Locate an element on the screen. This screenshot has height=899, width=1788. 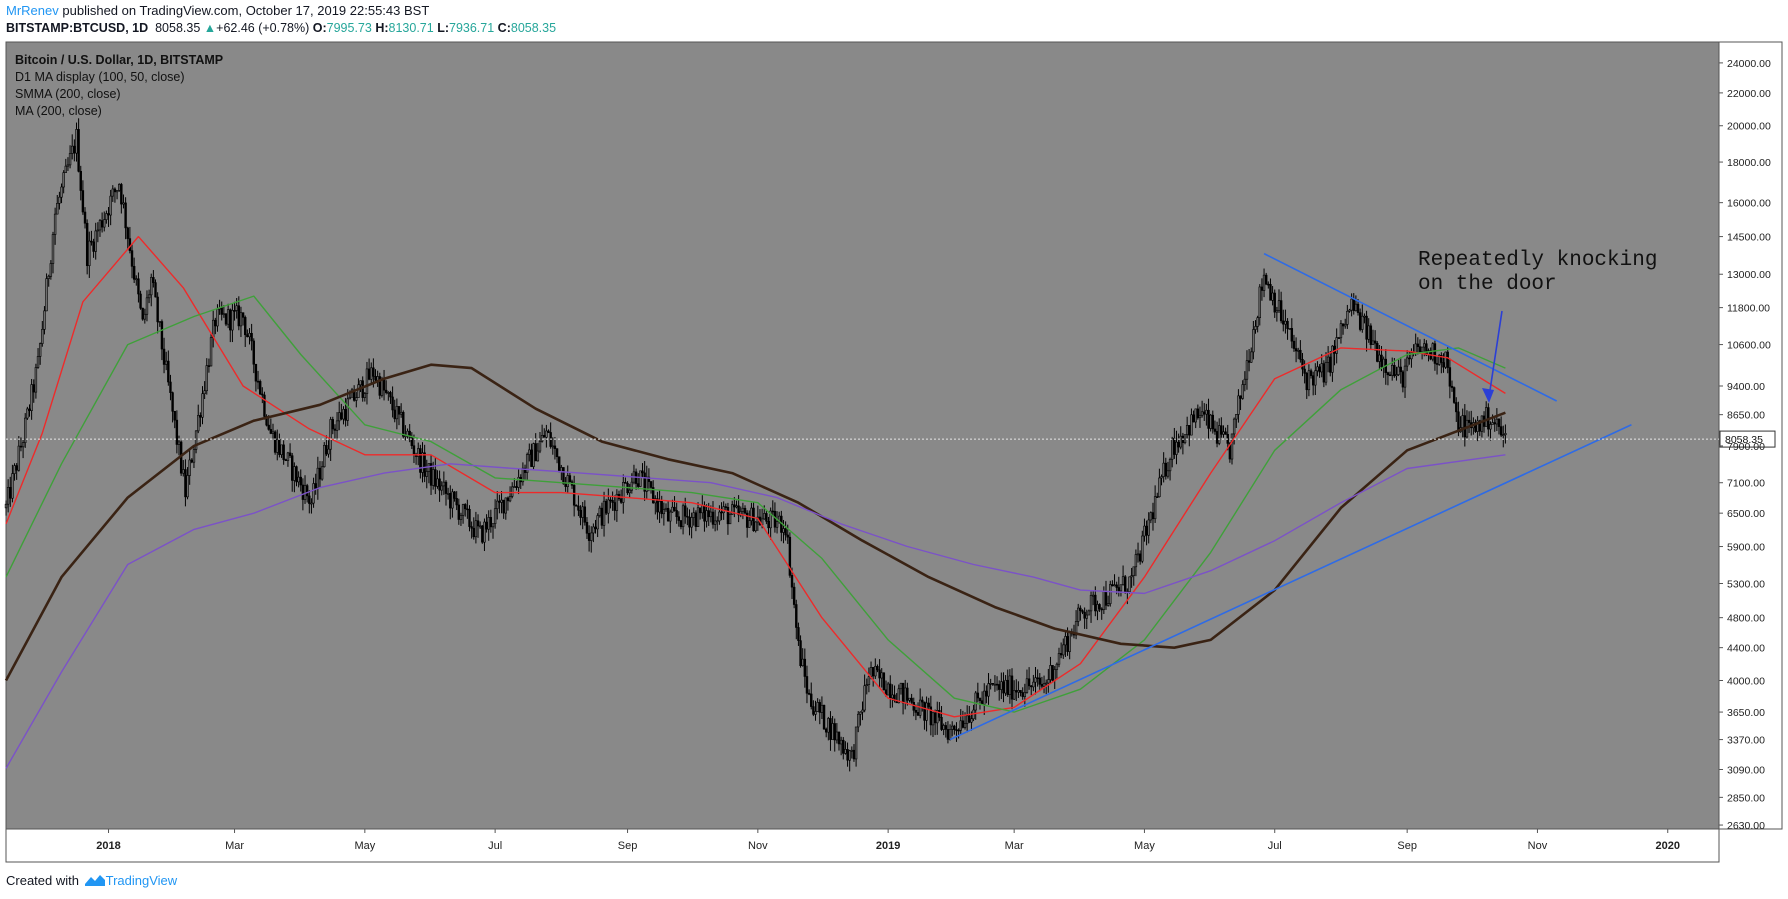
open-value: 7995.73 is located at coordinates (349, 28).